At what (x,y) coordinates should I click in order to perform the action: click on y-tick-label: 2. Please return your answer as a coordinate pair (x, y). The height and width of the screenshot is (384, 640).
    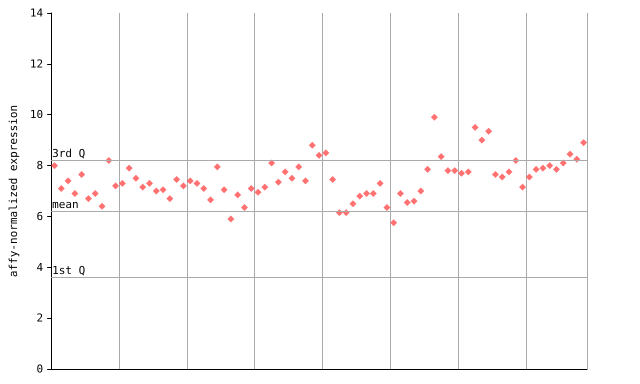
    Looking at the image, I should click on (40, 318).